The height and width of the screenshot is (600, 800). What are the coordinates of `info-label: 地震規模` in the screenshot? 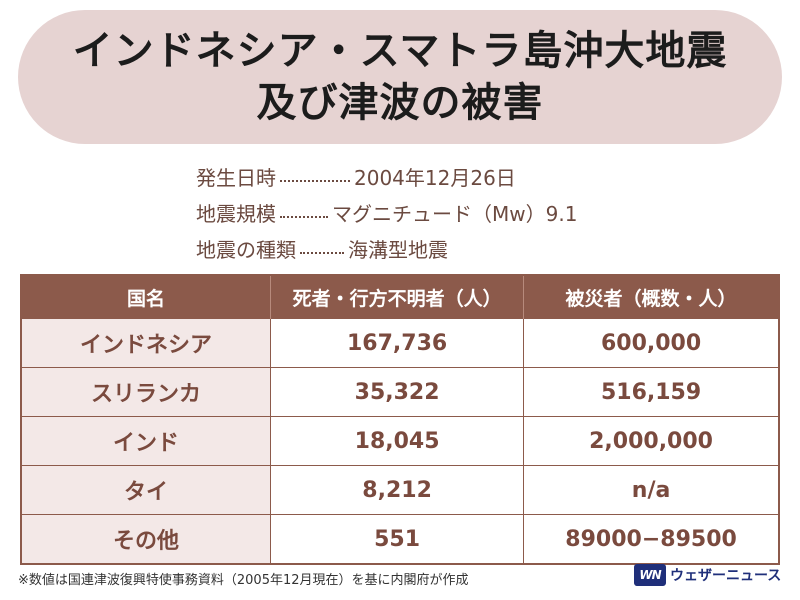 It's located at (236, 213).